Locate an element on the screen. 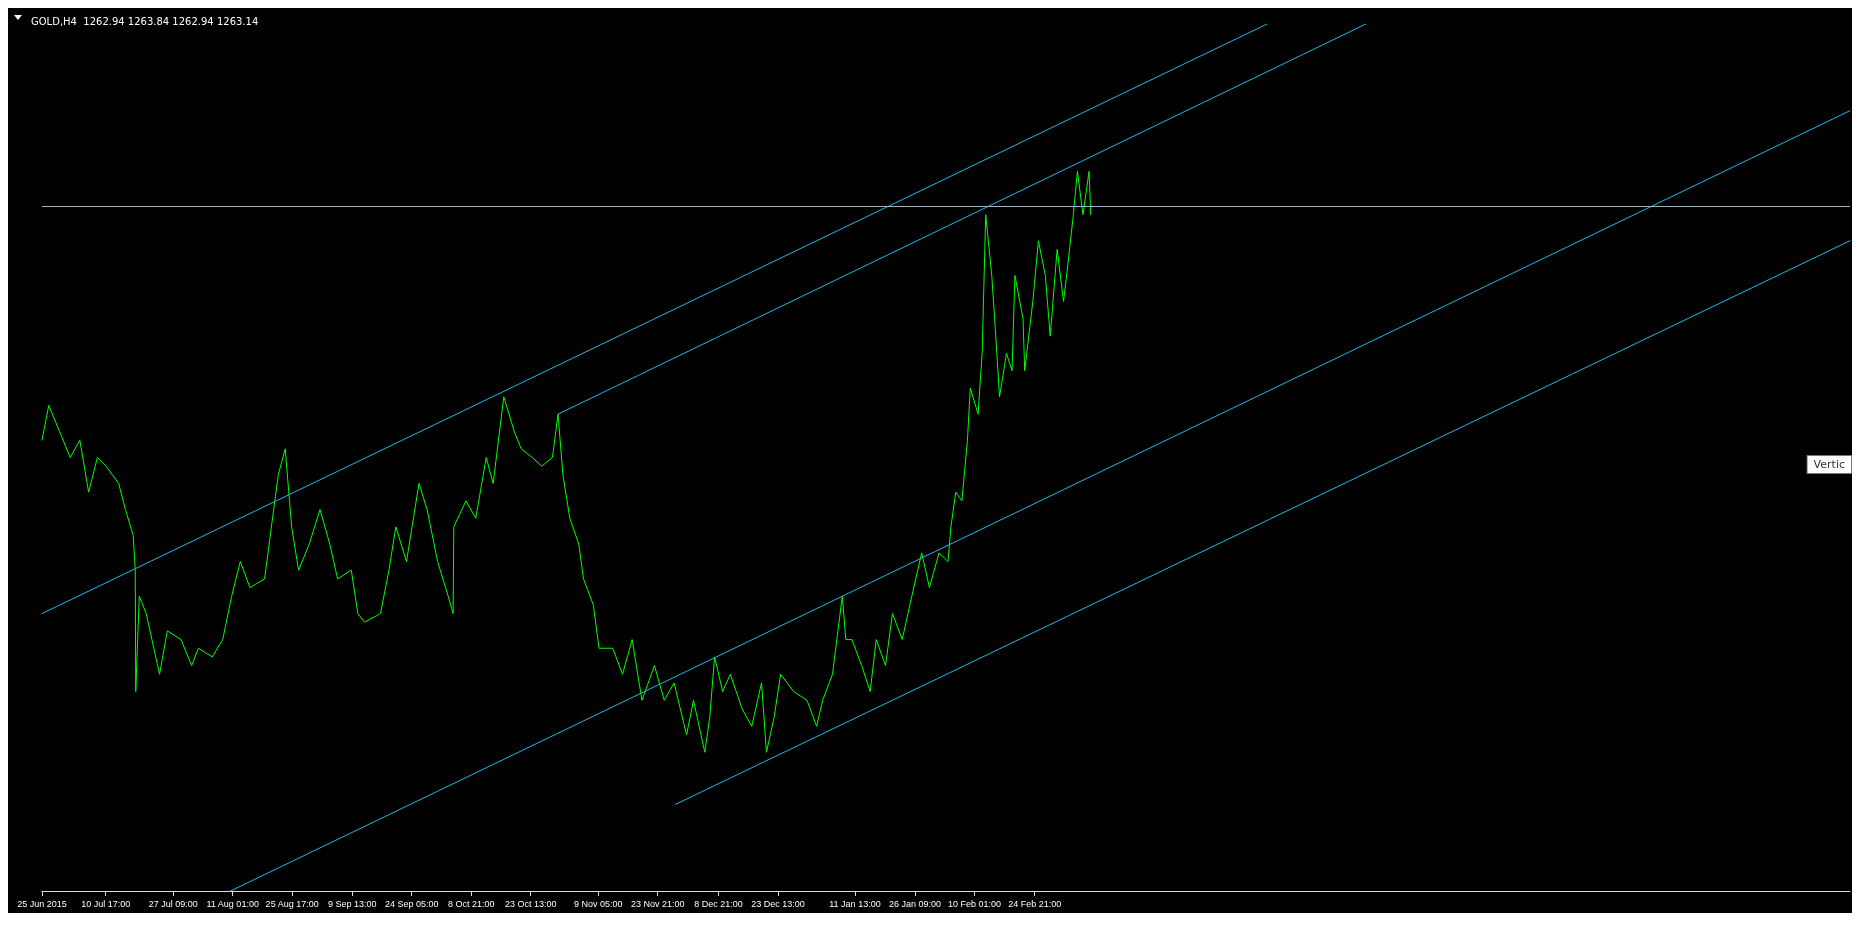 Image resolution: width=1860 pixels, height=925 pixels. x-tick-label: 26 Jan 09:00 is located at coordinates (915, 903).